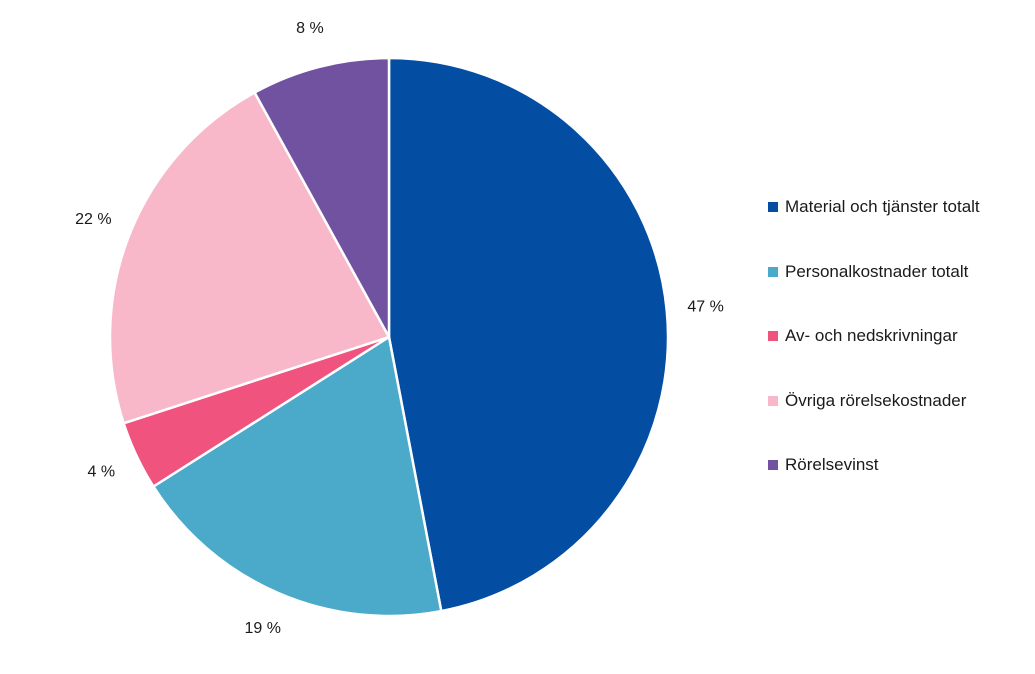  I want to click on legend-label: Personalkostnader totalt, so click(877, 271).